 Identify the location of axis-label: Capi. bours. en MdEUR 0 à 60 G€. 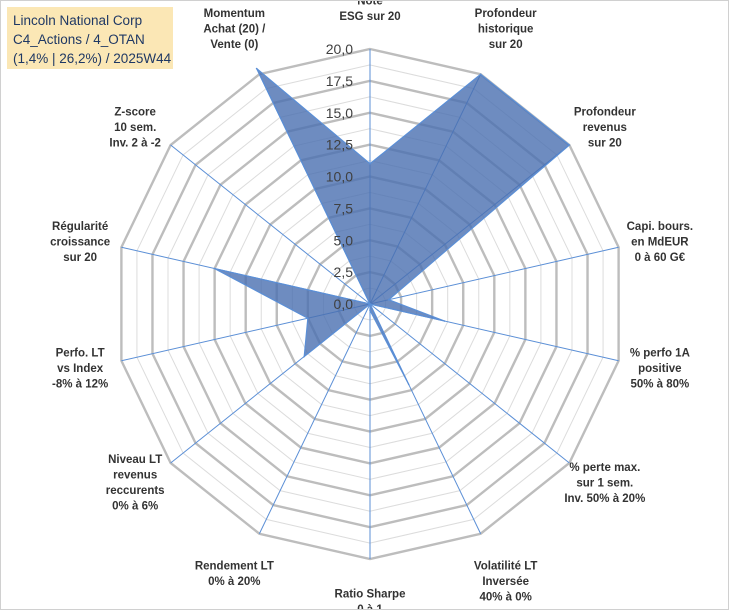
(660, 242).